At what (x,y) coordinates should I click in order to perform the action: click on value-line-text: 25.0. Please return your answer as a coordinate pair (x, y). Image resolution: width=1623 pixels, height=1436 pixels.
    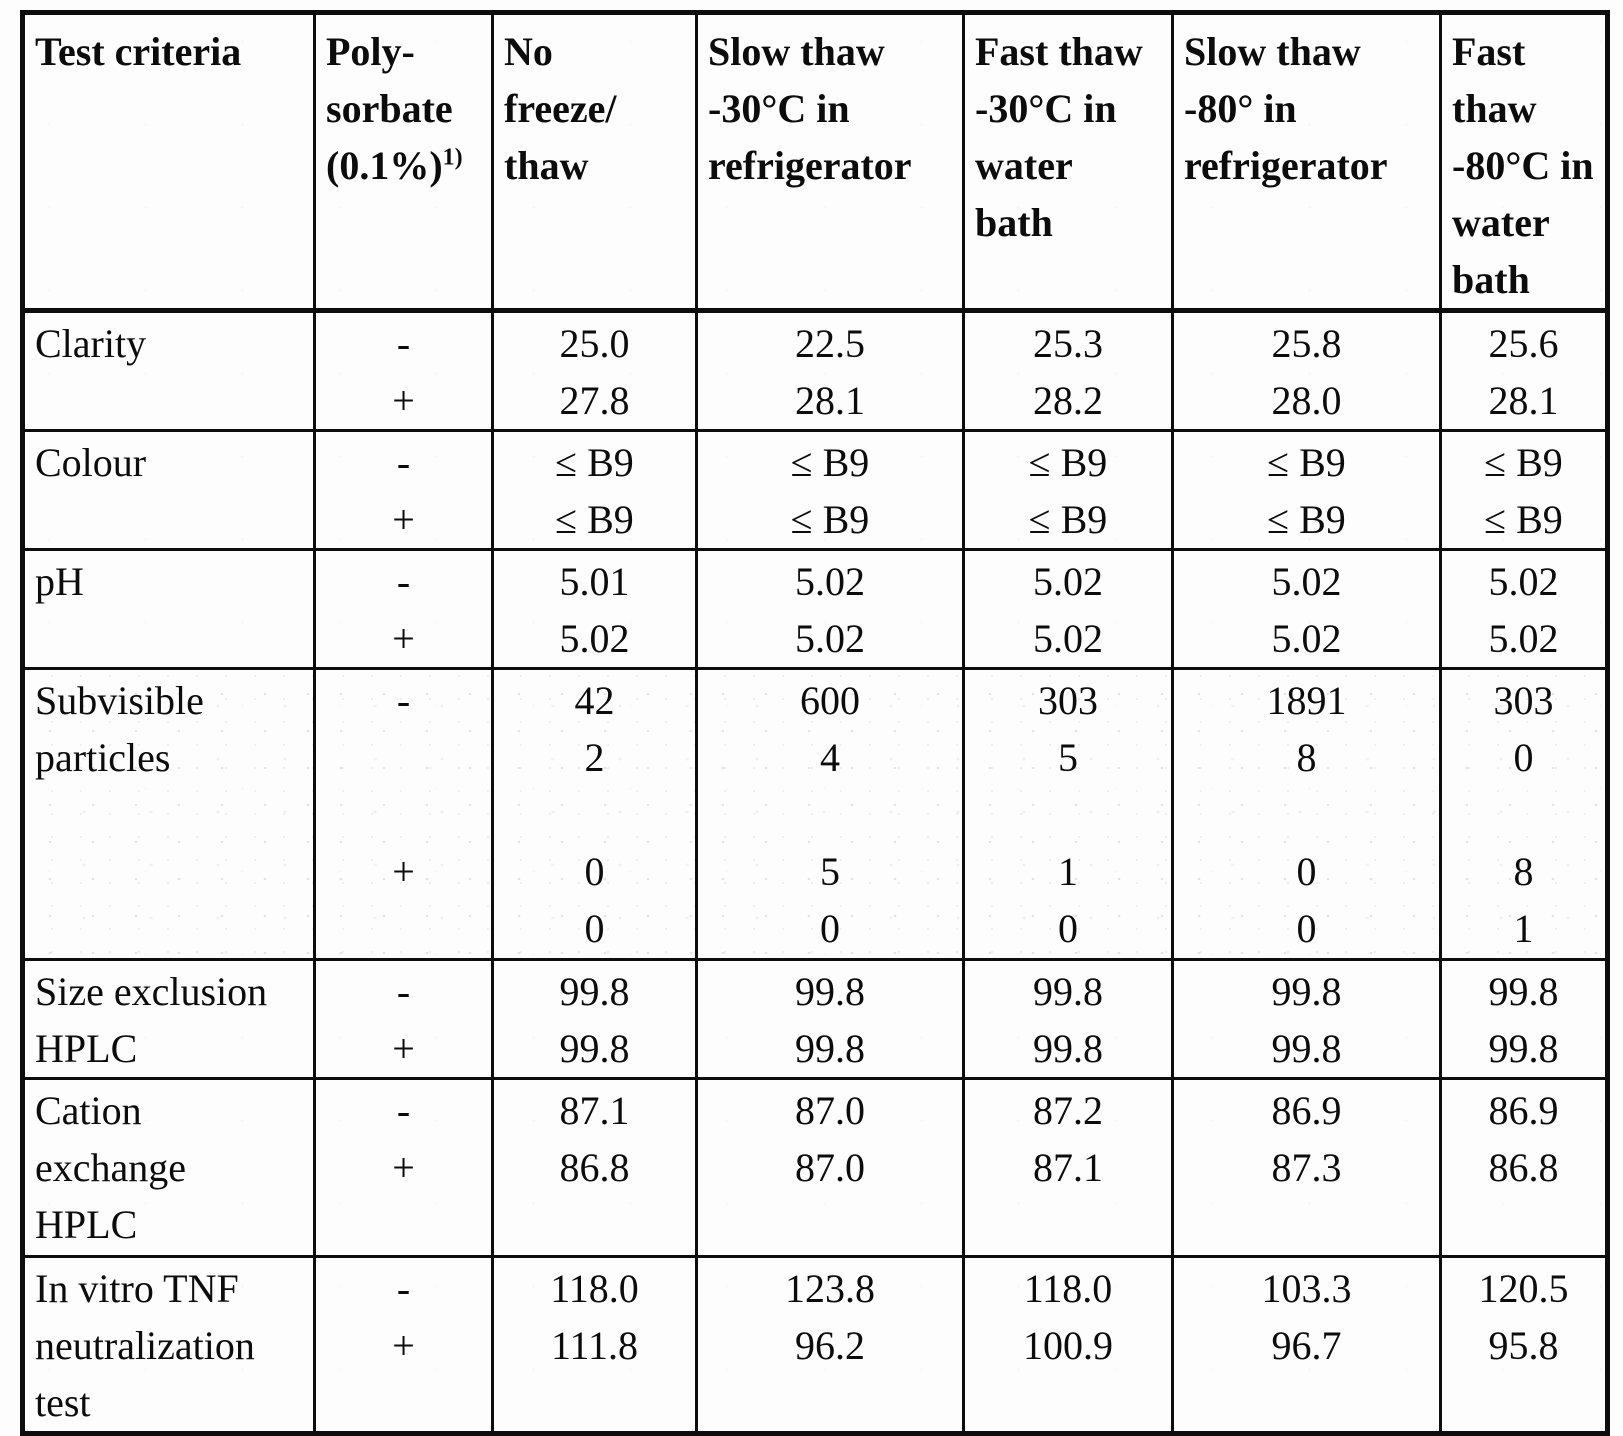
    Looking at the image, I should click on (594, 343).